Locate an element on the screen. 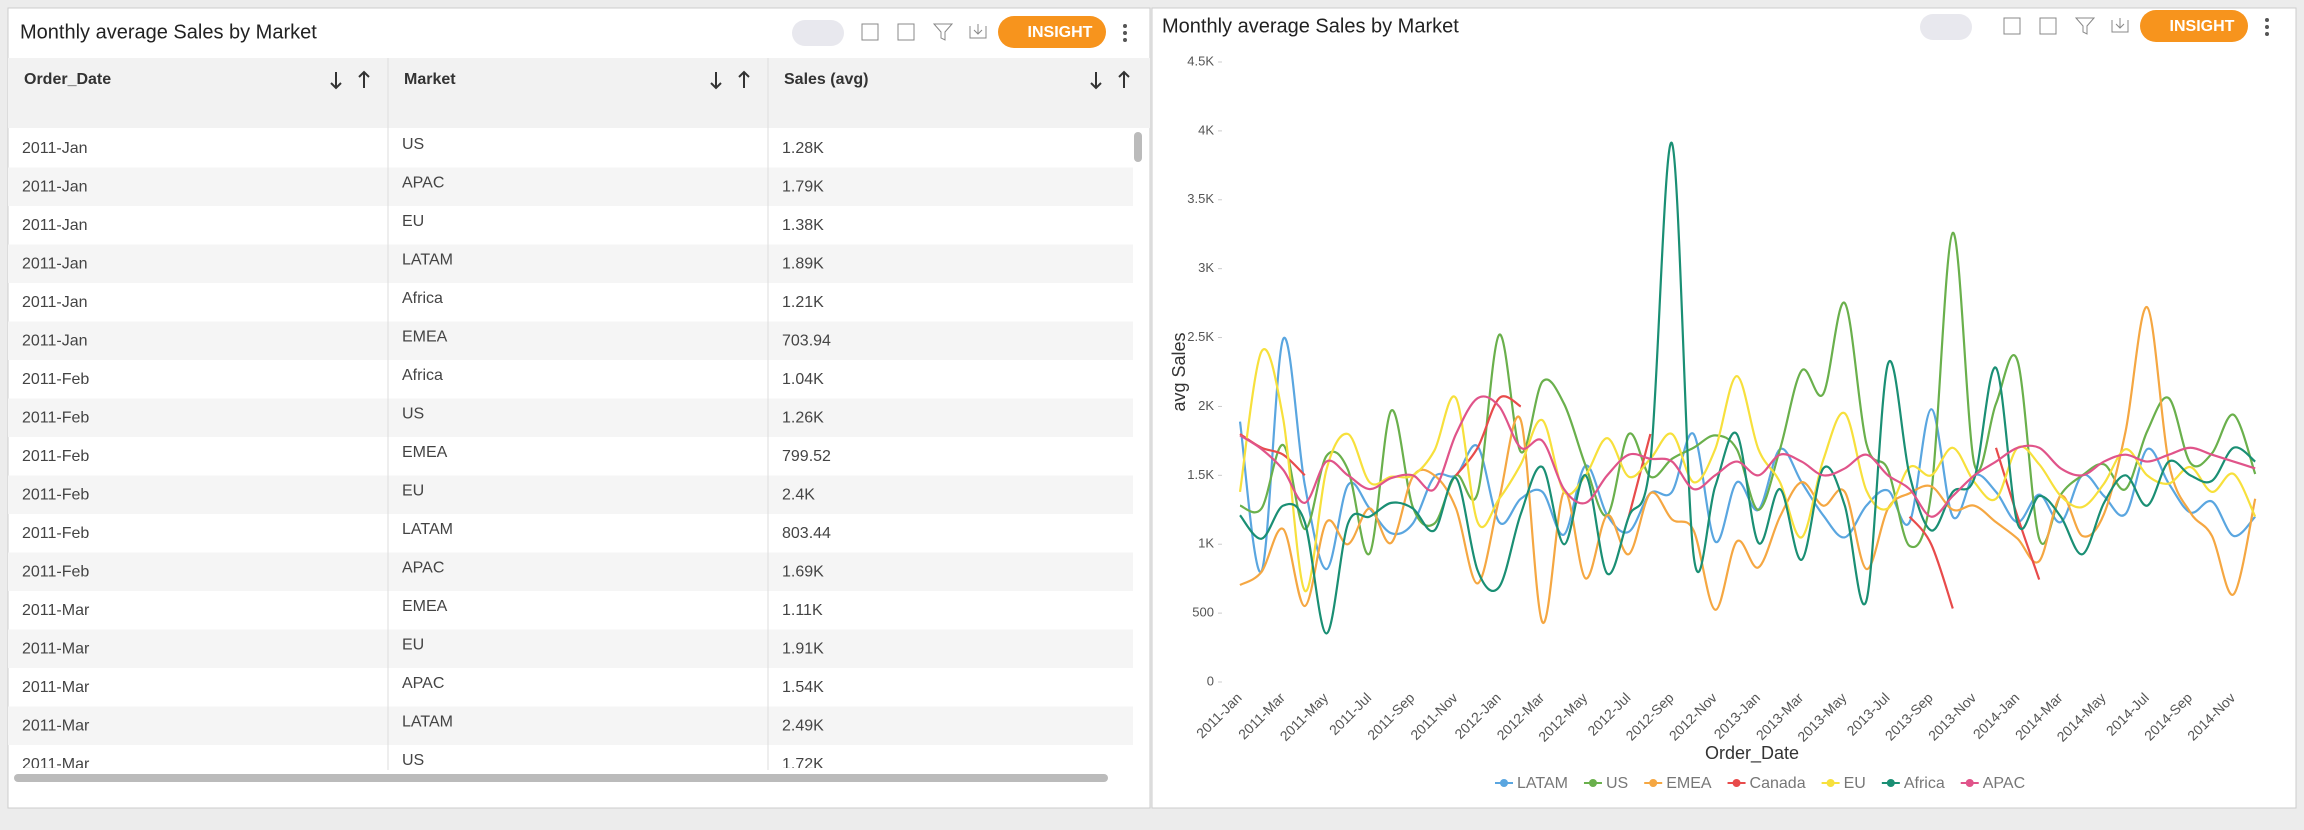 The image size is (2304, 830). right-toolbar: INSIGHT is located at coordinates (2094, 26).